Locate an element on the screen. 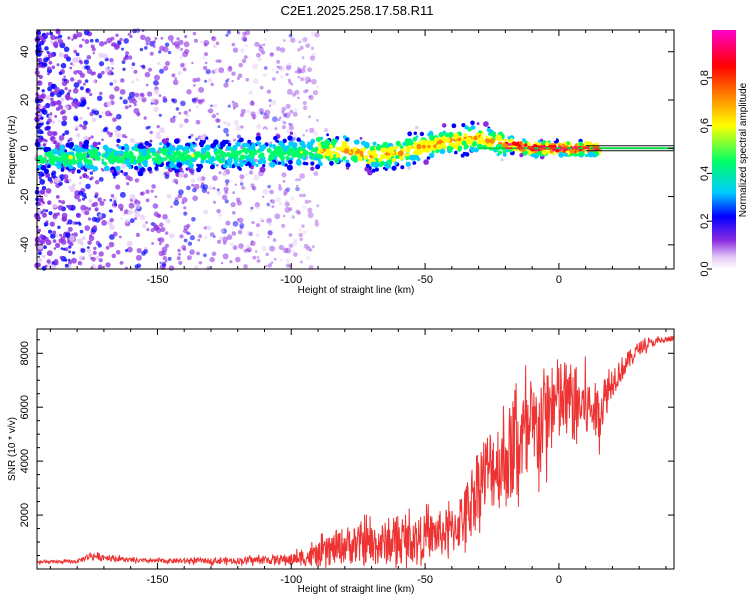 This screenshot has height=600, width=750. snr-xtick-label: -150 is located at coordinates (157, 580).